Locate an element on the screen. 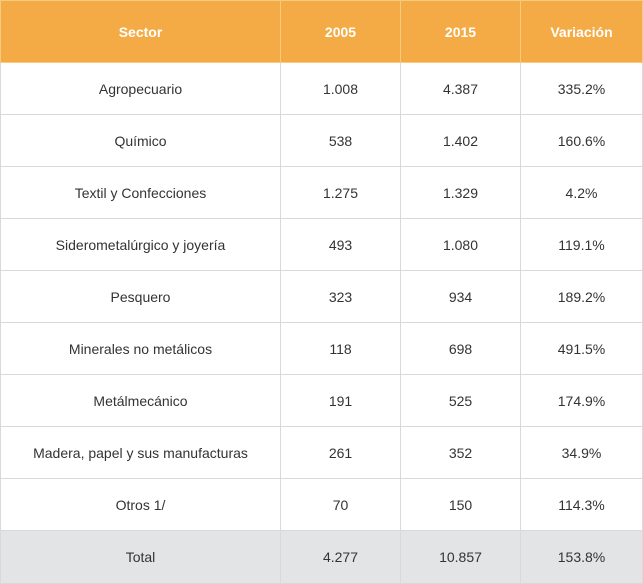 Image resolution: width=643 pixels, height=584 pixels. cell-variacion: 491.5% is located at coordinates (581, 348).